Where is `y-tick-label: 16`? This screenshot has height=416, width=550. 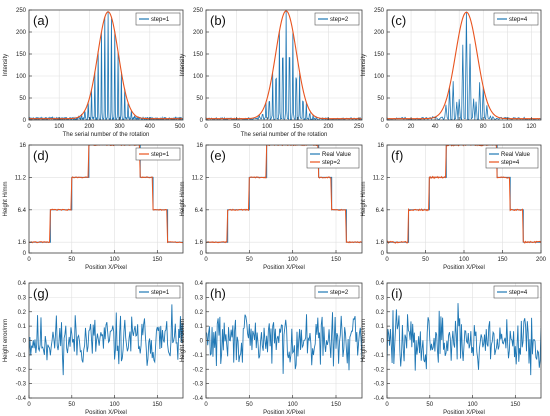
y-tick-label: 16 is located at coordinates (199, 146).